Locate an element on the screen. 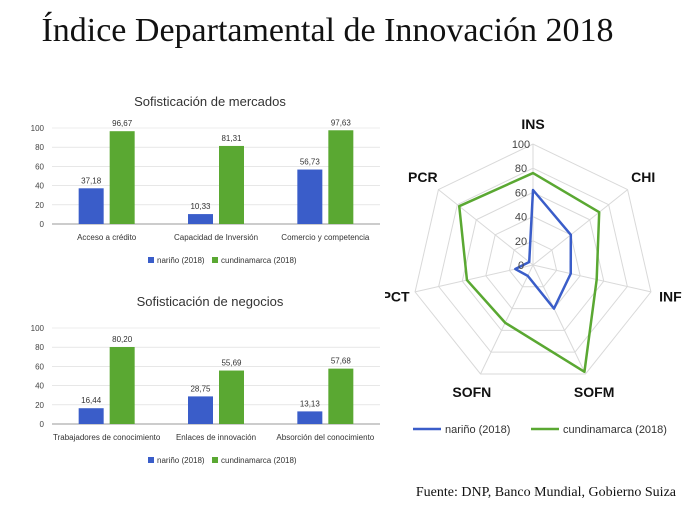  x-tick-label: Capacidad de Inversión is located at coordinates (216, 237).